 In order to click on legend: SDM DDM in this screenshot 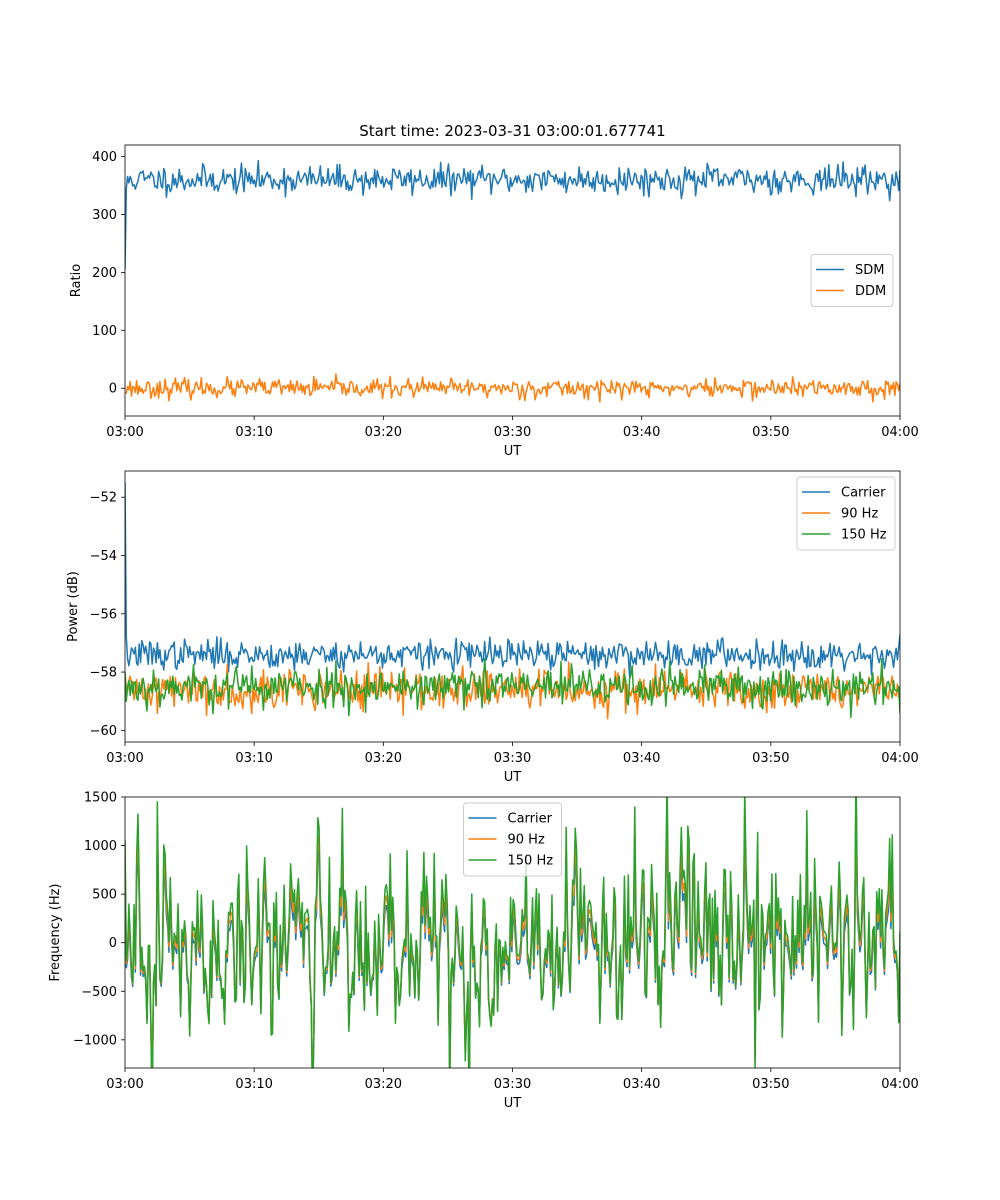, I will do `click(852, 280)`.